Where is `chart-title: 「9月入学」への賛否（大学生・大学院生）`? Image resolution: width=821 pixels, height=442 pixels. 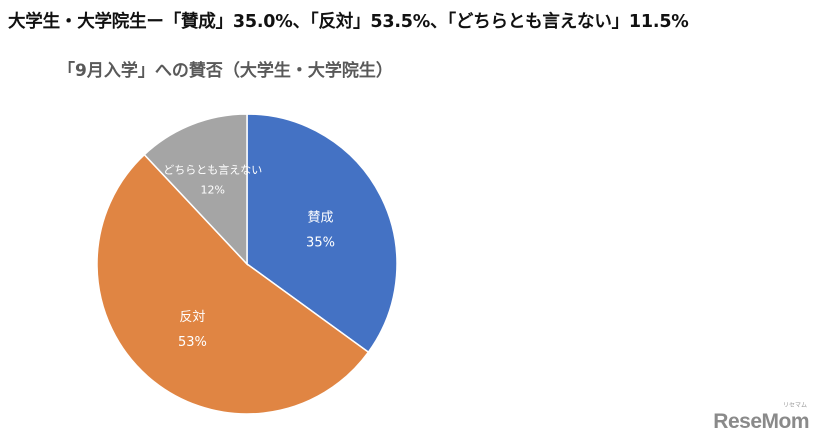 chart-title: 「9月入学」への賛否（大学生・大学院生） is located at coordinates (225, 71).